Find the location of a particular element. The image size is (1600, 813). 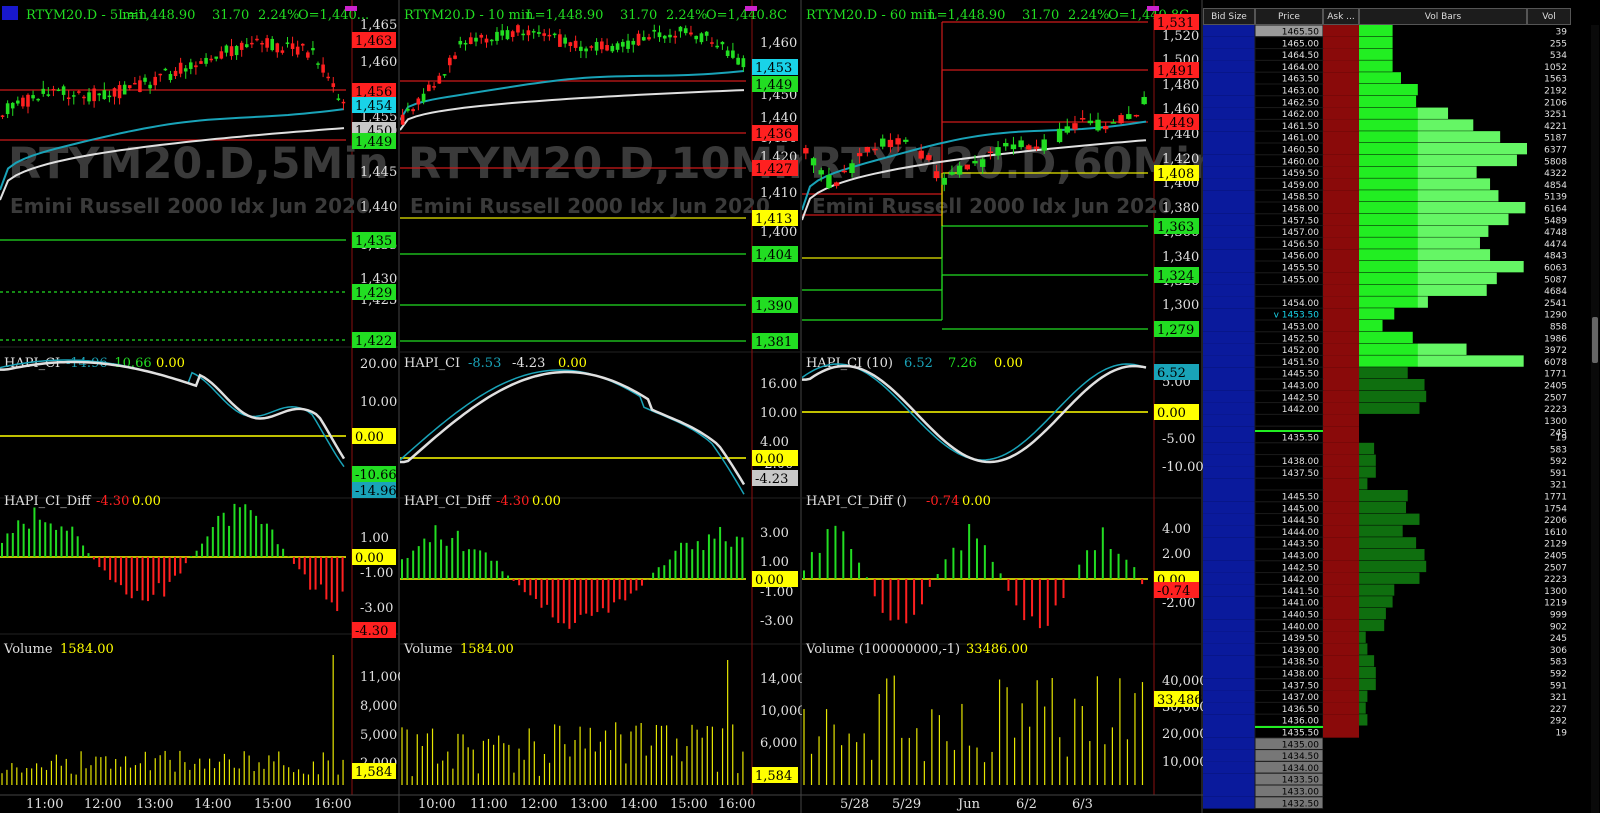

volume-axis-tick: 40,000 is located at coordinates (1182, 681).